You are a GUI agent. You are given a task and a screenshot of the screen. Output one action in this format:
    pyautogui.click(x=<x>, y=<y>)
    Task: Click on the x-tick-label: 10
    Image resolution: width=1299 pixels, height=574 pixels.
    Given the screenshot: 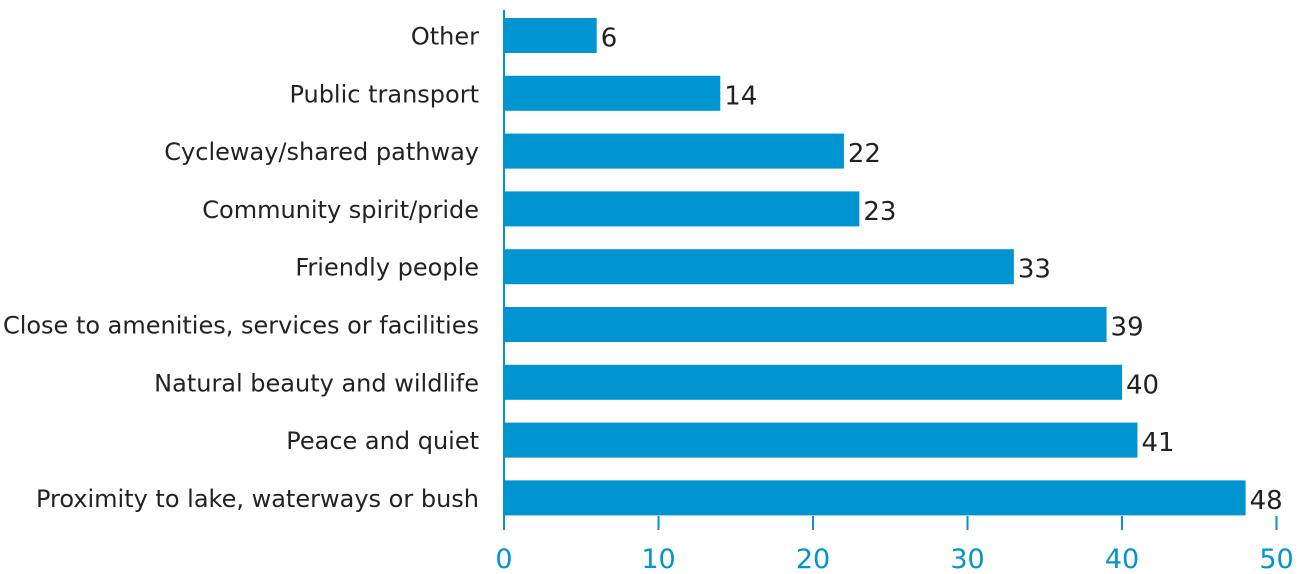 What is the action you would take?
    pyautogui.click(x=658, y=559)
    